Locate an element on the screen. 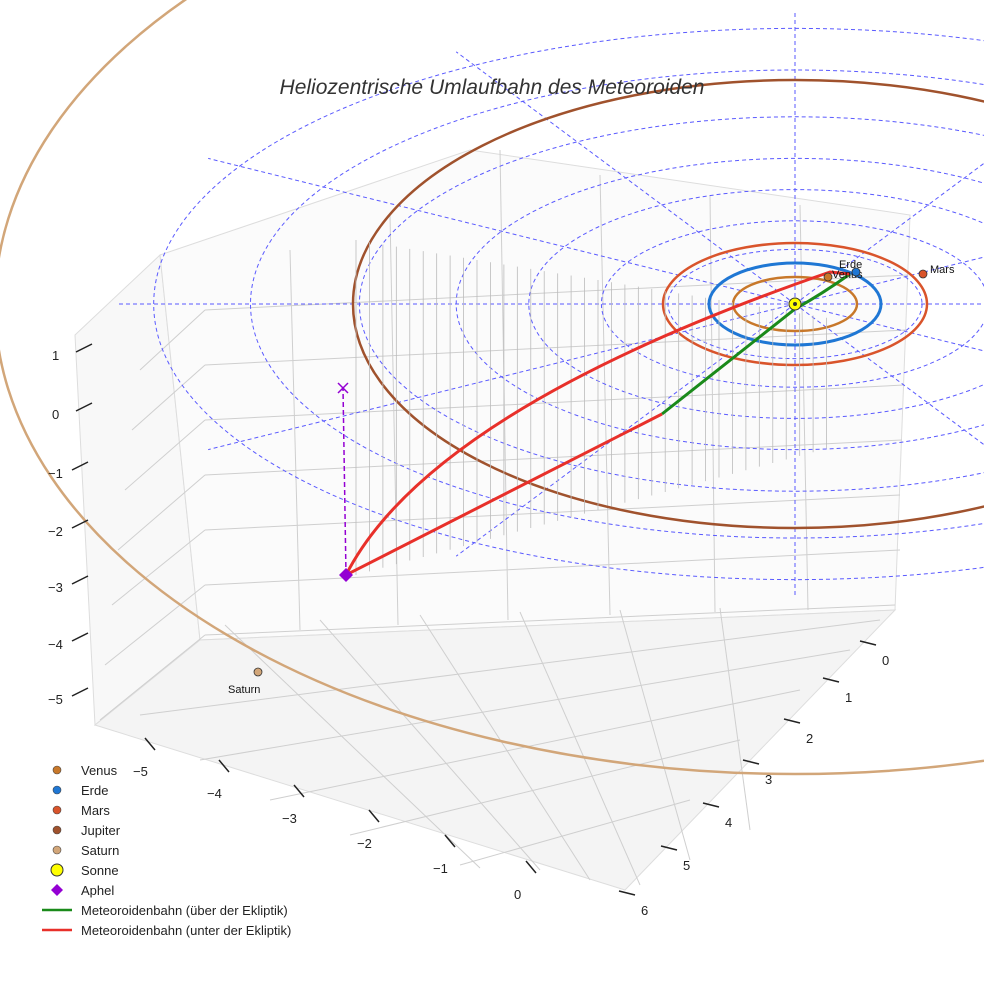  x-tick-label: 0 is located at coordinates (517, 894).